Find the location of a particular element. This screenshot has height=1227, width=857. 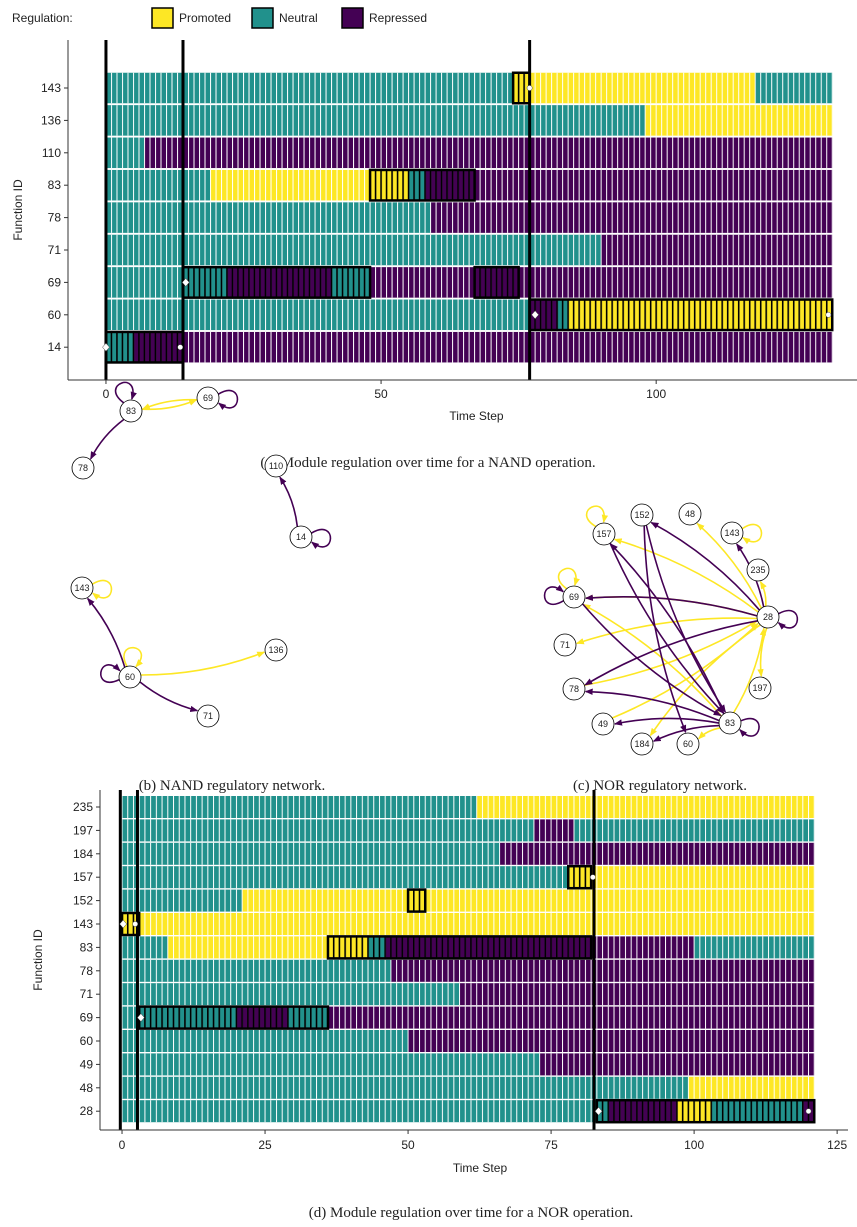

y-tick-label: 184 is located at coordinates (83, 854).